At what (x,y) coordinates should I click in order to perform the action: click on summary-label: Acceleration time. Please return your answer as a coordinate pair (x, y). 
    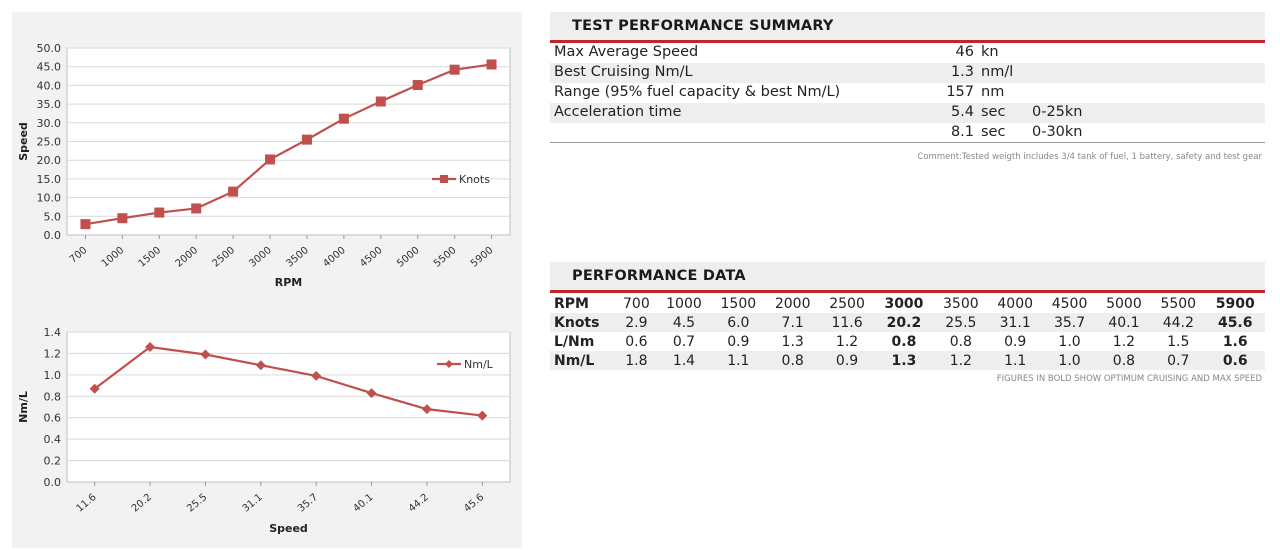
    Looking at the image, I should click on (618, 112).